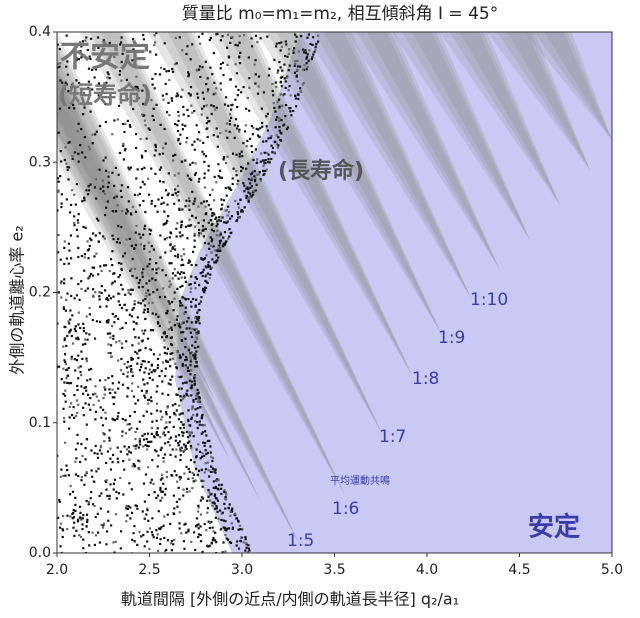  What do you see at coordinates (136, 229) in the screenshot?
I see `resonance-tongue` at bounding box center [136, 229].